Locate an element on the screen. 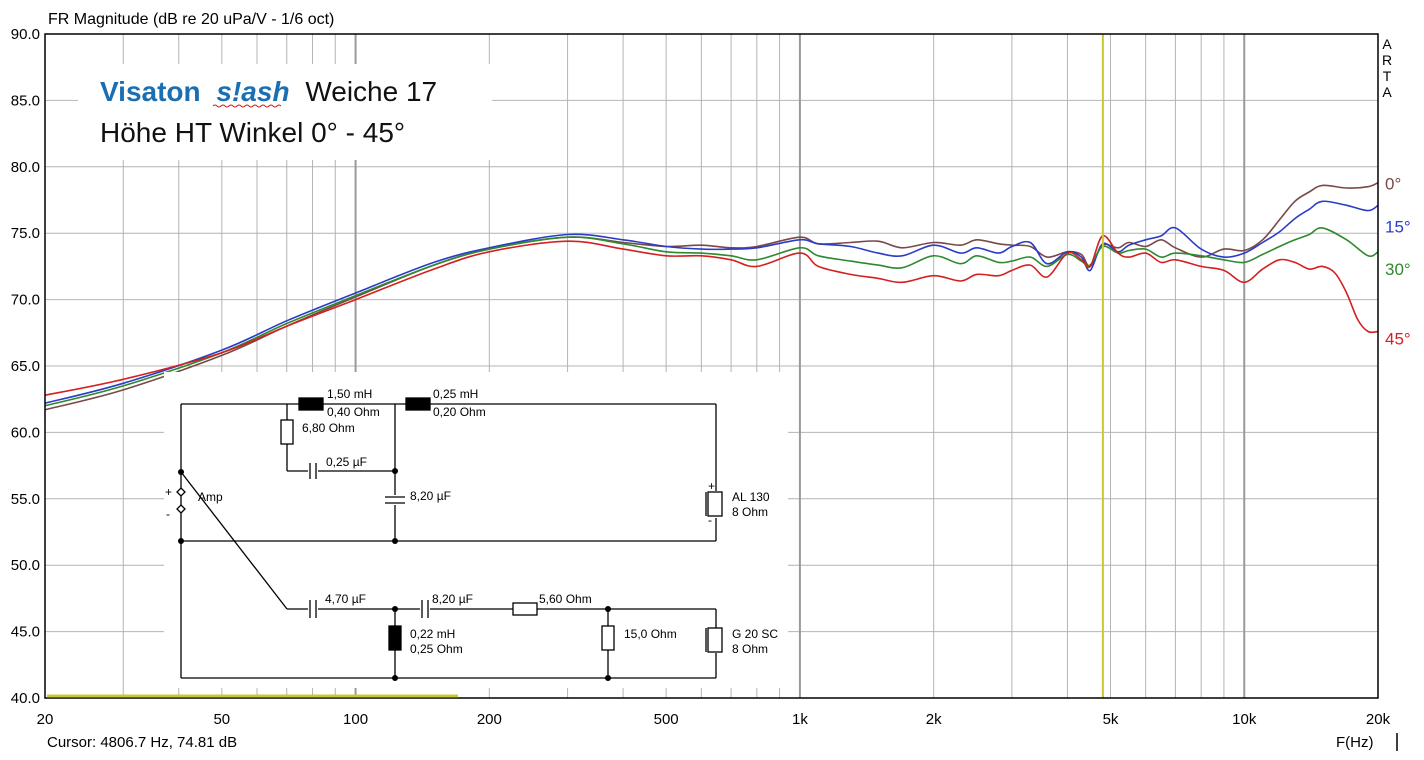  overlay-brand: Visaton is located at coordinates (150, 91).